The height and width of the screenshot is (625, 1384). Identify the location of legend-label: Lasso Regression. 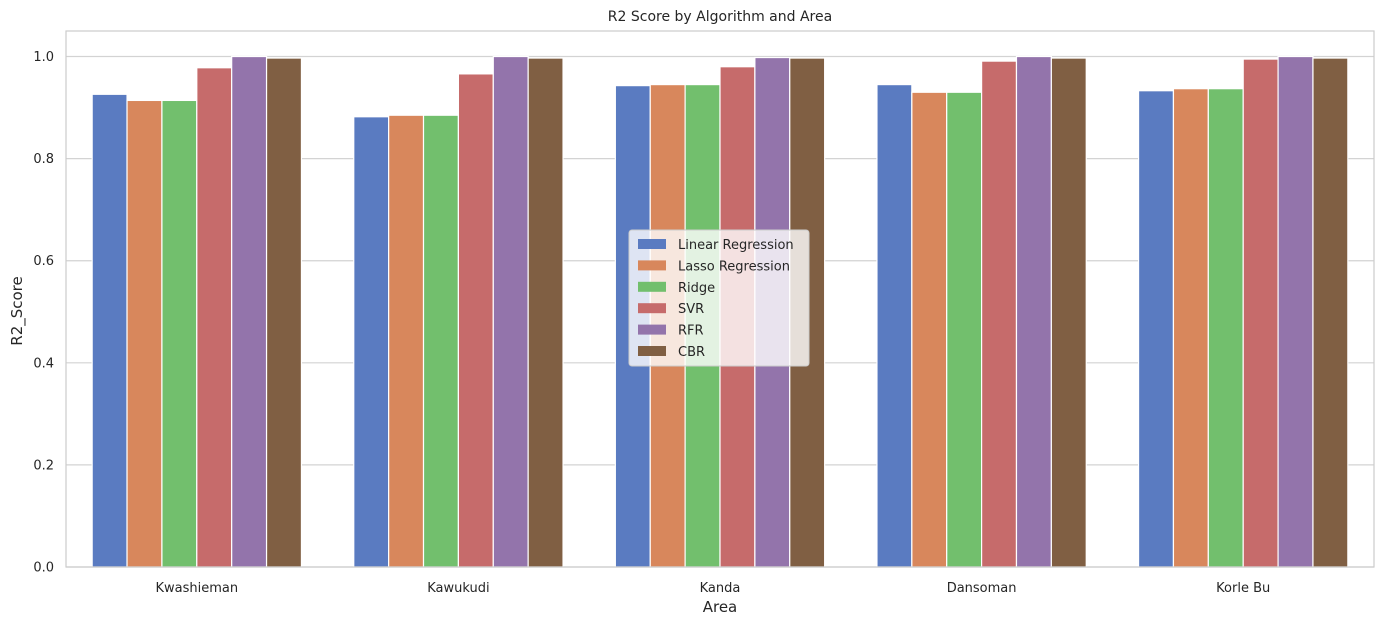
(734, 266).